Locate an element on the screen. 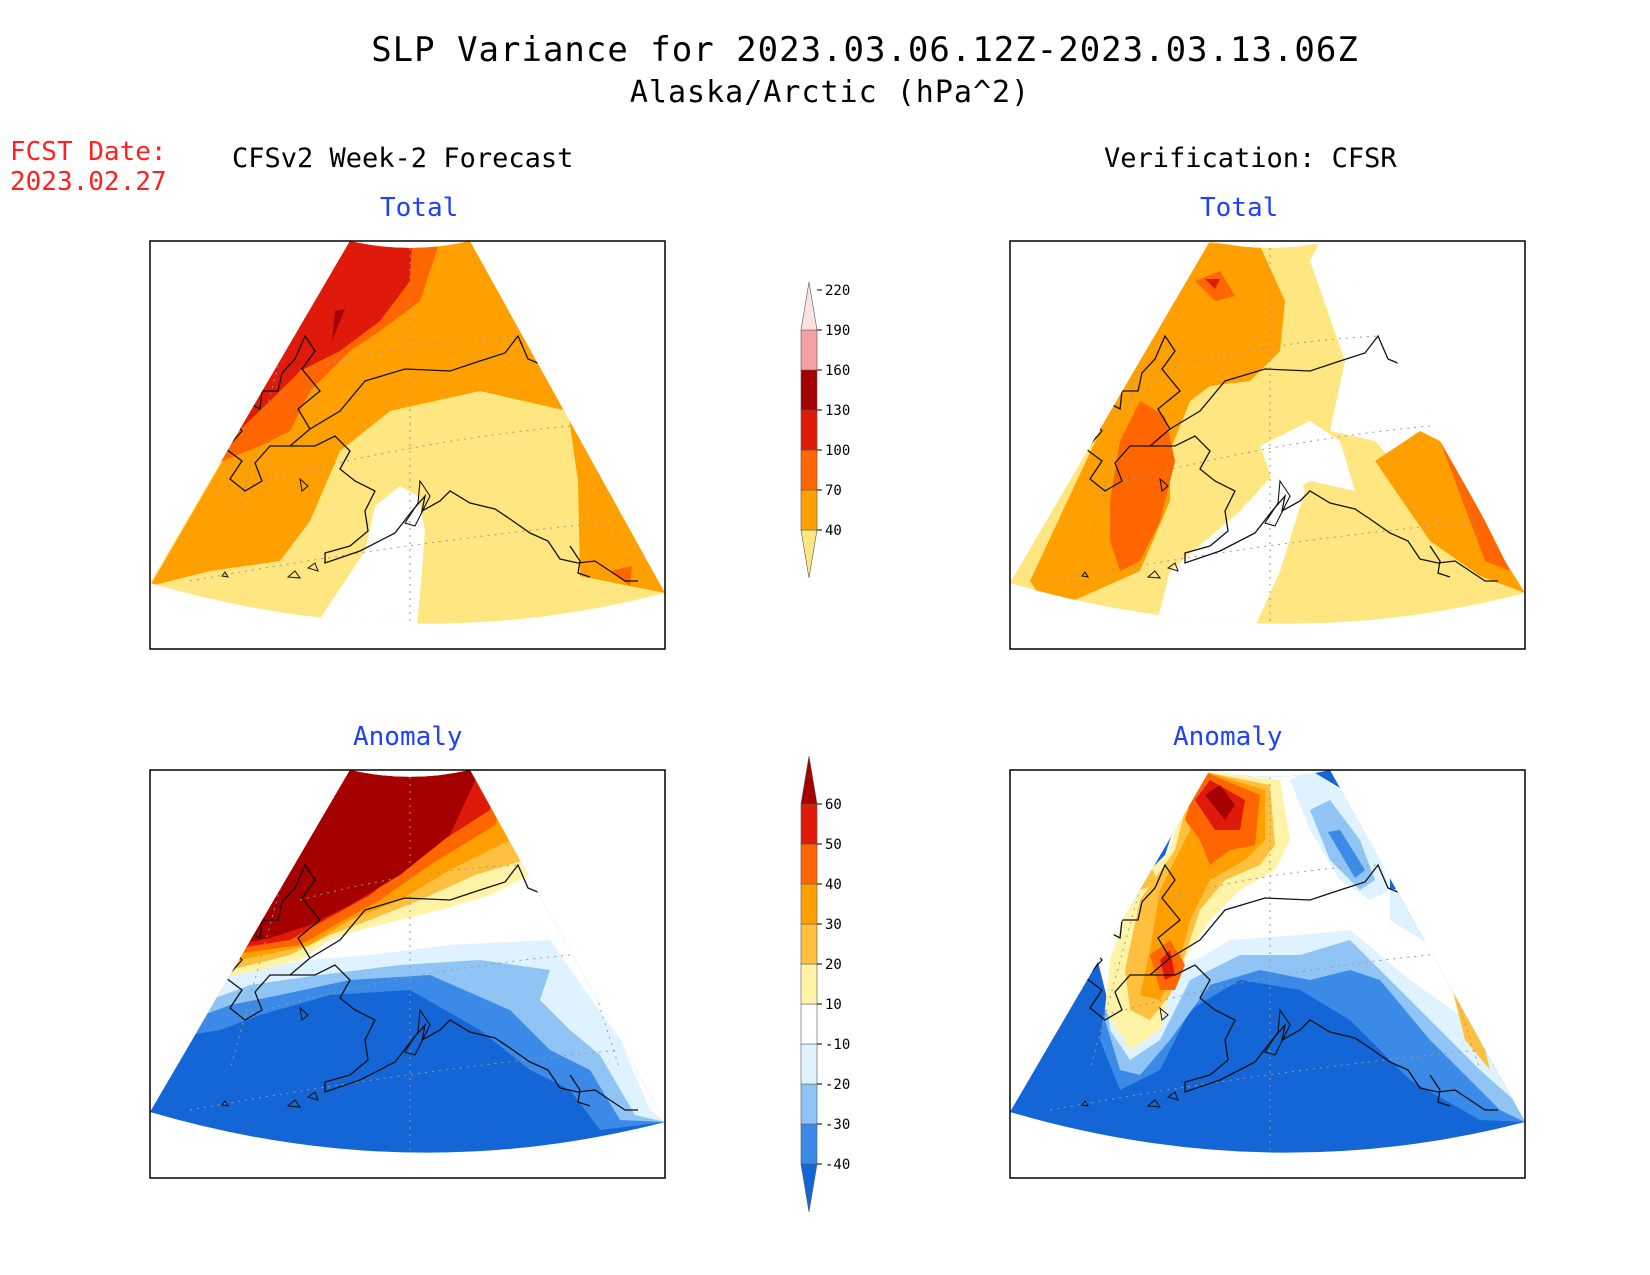 The width and height of the screenshot is (1650, 1275). panel-title-verification-total: Total is located at coordinates (1239, 208).